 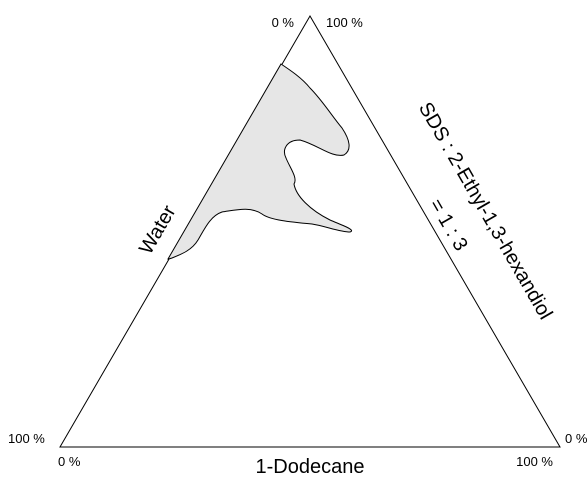 What do you see at coordinates (344, 22) in the screenshot?
I see `tick-top-right: 100 %` at bounding box center [344, 22].